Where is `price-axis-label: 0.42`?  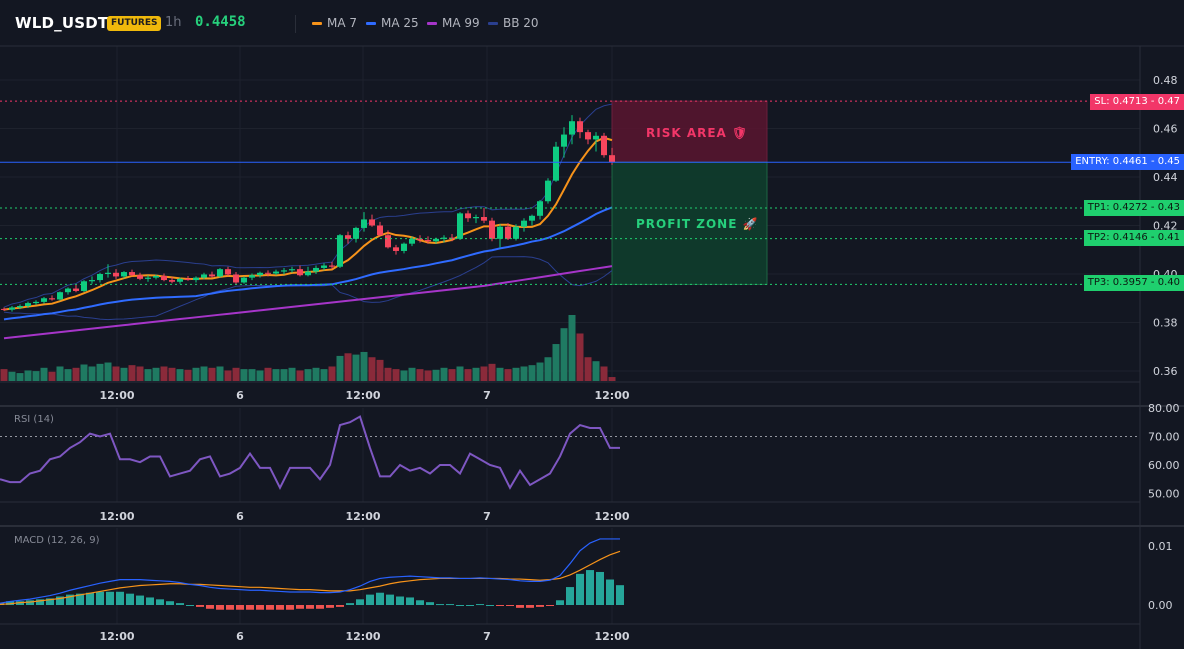 price-axis-label: 0.42 is located at coordinates (1165, 226).